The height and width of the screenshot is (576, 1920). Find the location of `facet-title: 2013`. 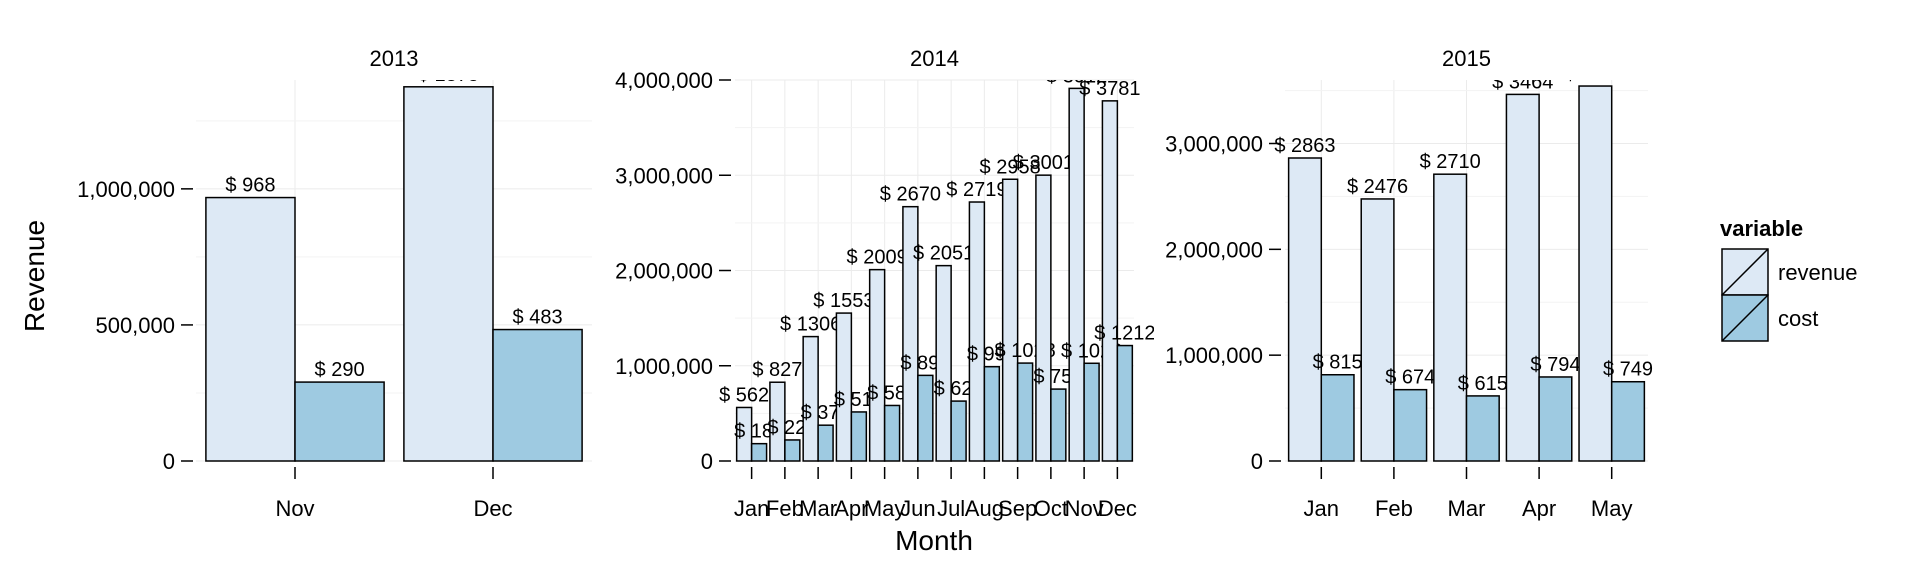

facet-title: 2013 is located at coordinates (394, 58).